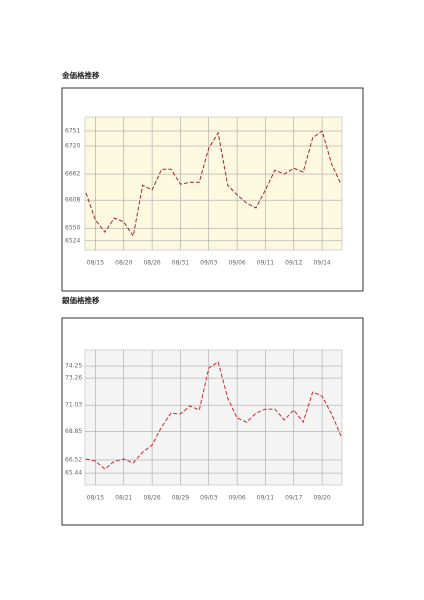 This screenshot has width=424, height=600. What do you see at coordinates (72, 131) in the screenshot?
I see `y-tick-label: 6751` at bounding box center [72, 131].